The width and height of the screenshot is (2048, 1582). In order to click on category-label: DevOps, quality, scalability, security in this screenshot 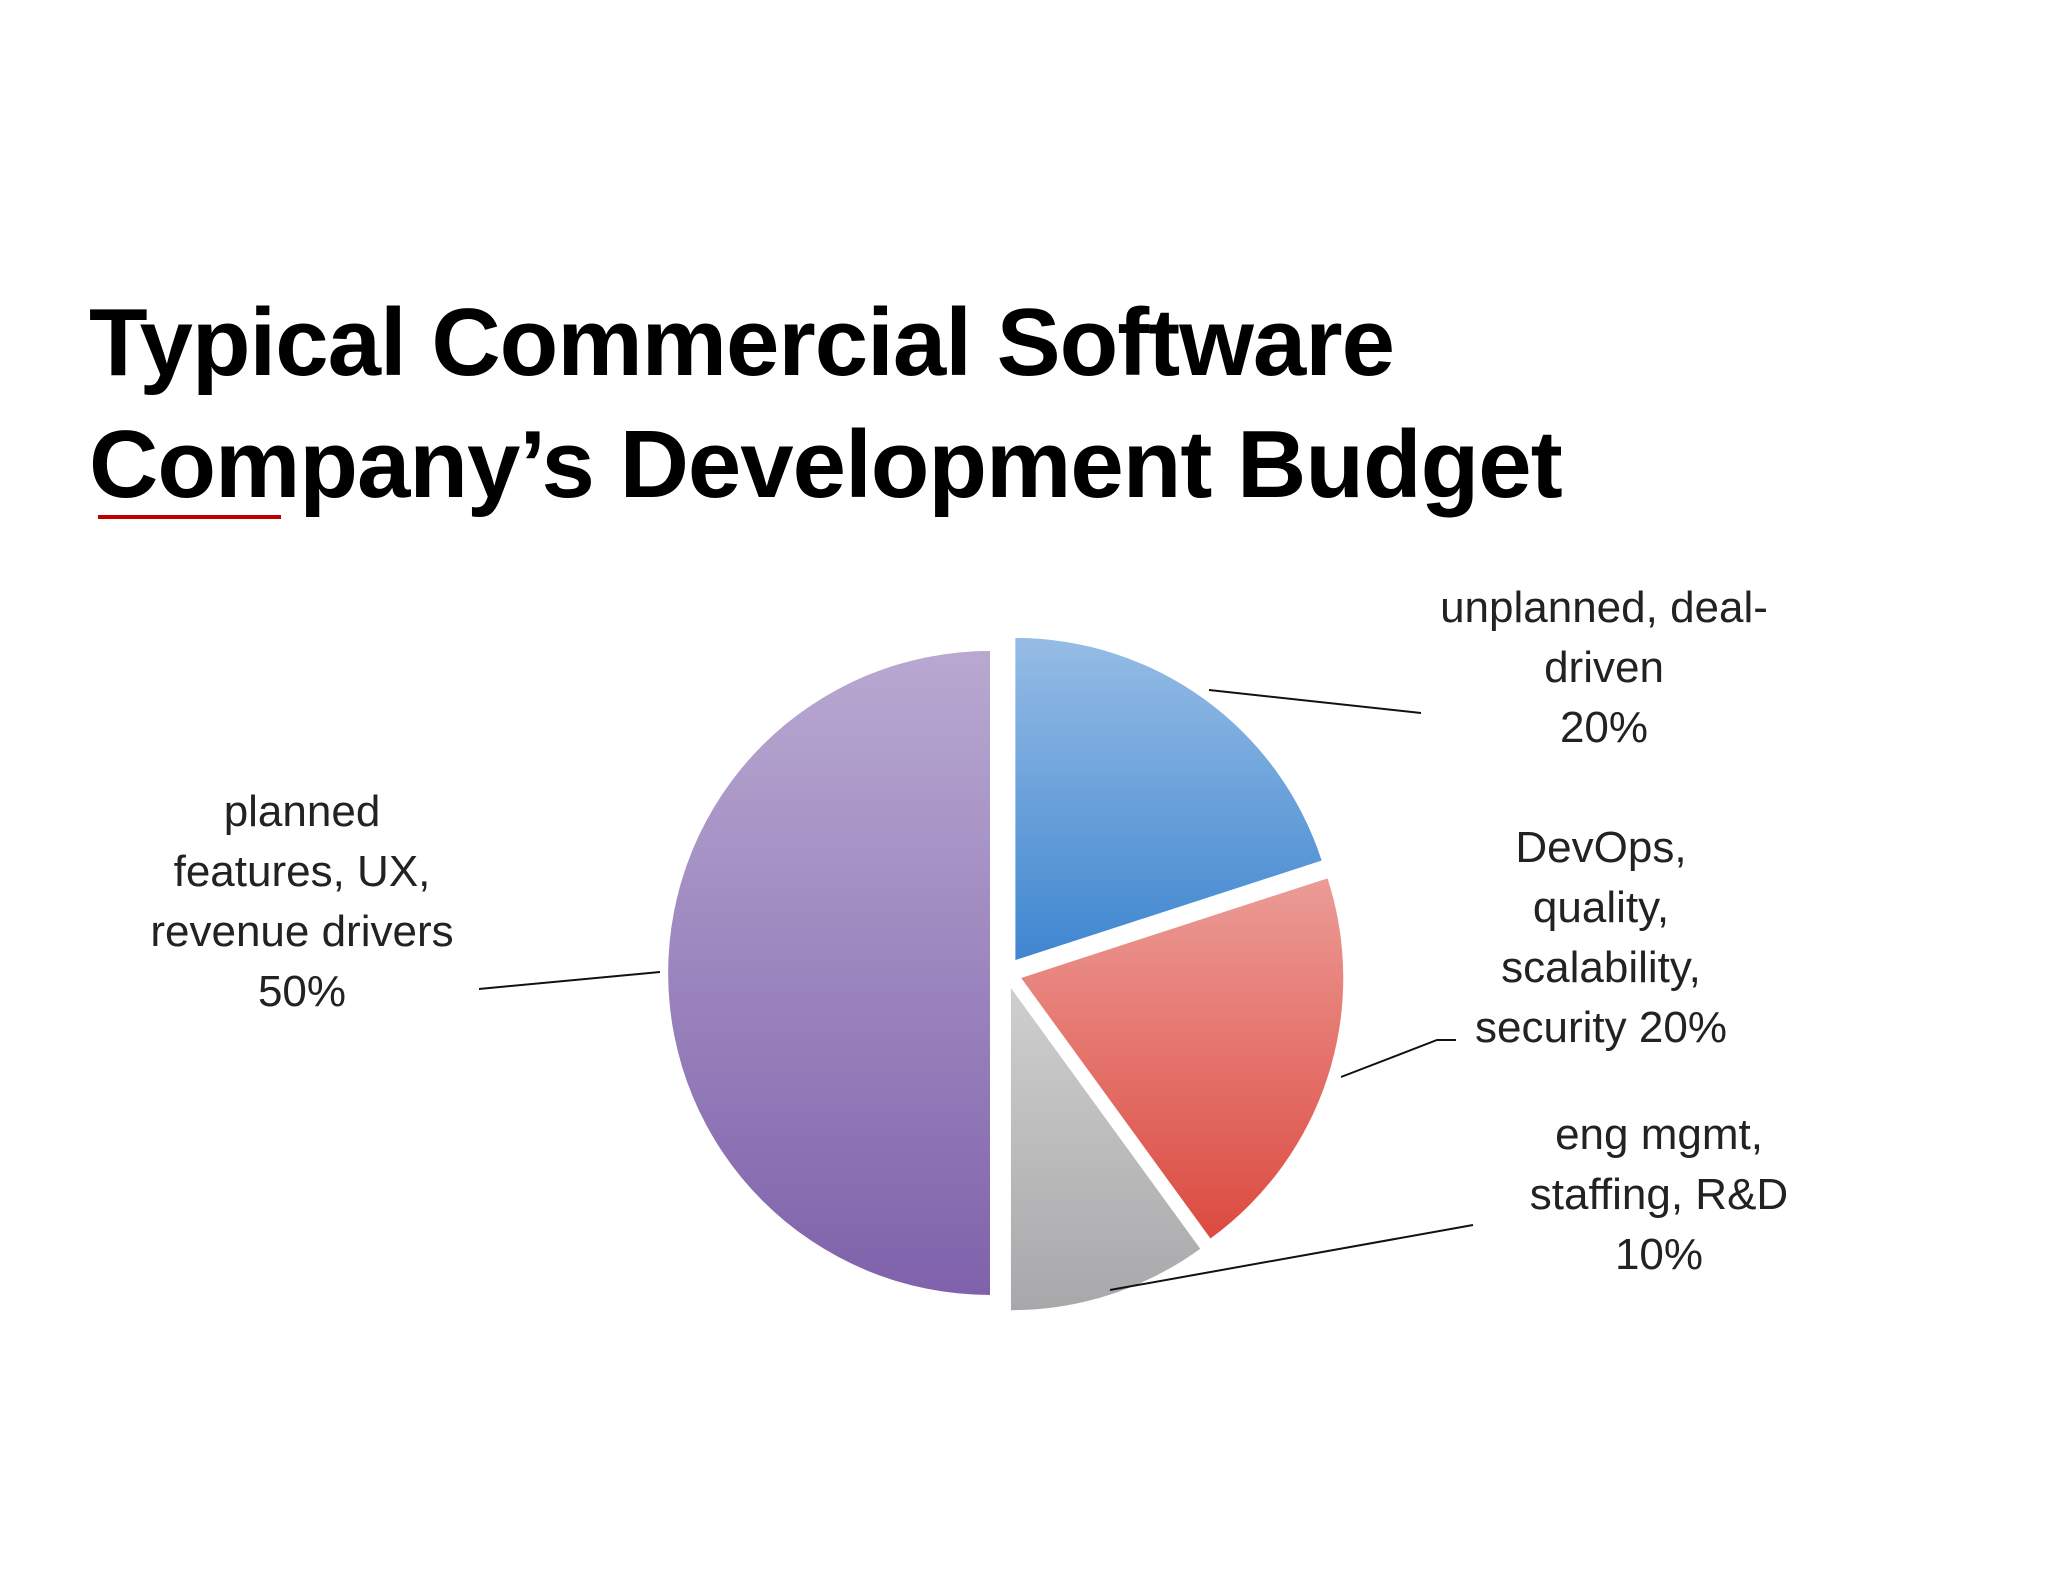, I will do `click(1588, 937)`.